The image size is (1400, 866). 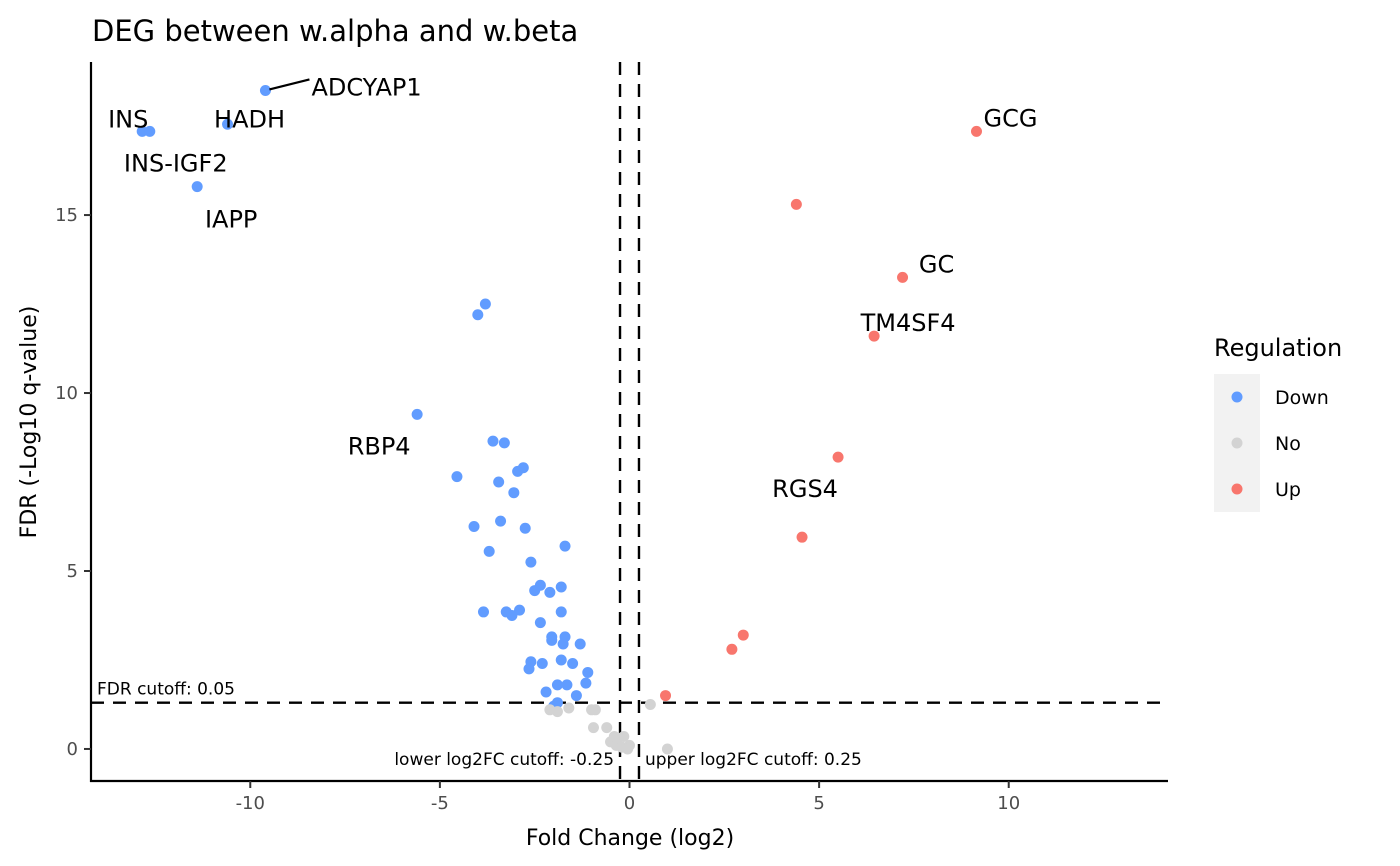 I want to click on legend-swatch-up, so click(x=1237, y=489).